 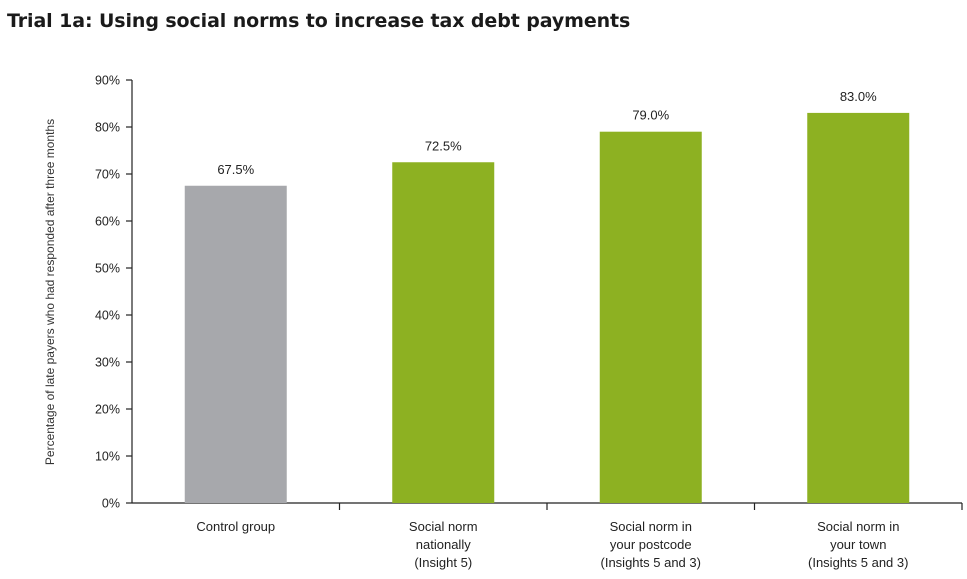 What do you see at coordinates (107, 269) in the screenshot?
I see `y-tick-label: 50%` at bounding box center [107, 269].